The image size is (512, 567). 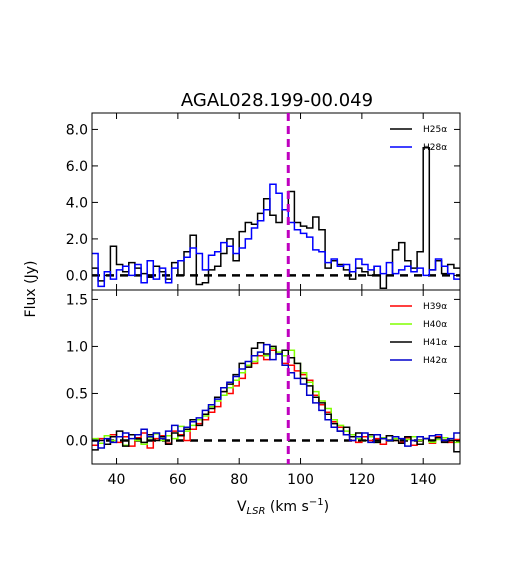 I want to click on legend-label: H25α, so click(x=435, y=130).